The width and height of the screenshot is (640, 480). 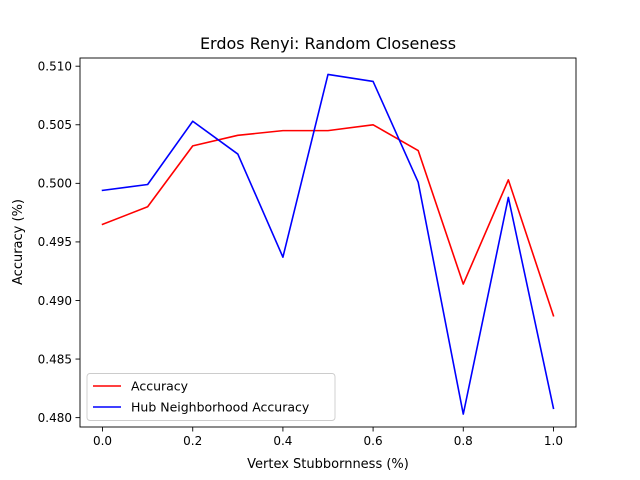 I want to click on legend-label-hub-neighborhood-accuracy: Hub Neighborhood Accuracy, so click(x=220, y=407).